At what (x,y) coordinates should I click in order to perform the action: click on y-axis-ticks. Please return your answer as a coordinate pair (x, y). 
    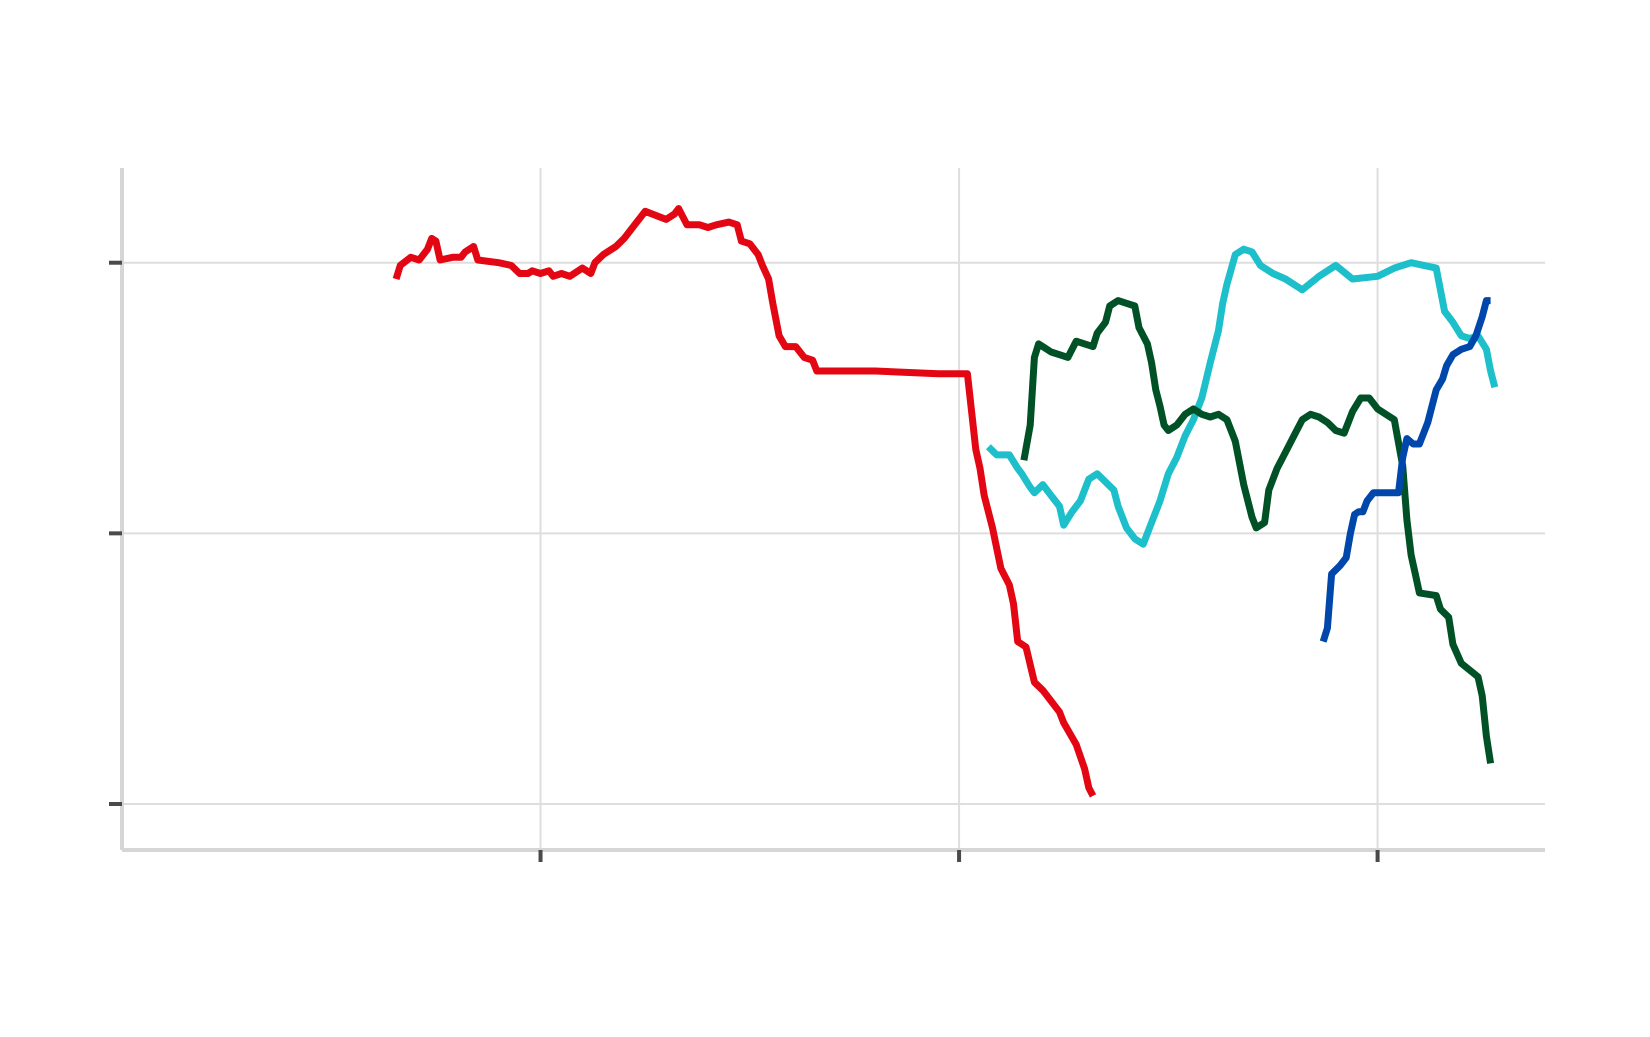
    Looking at the image, I should click on (115, 533).